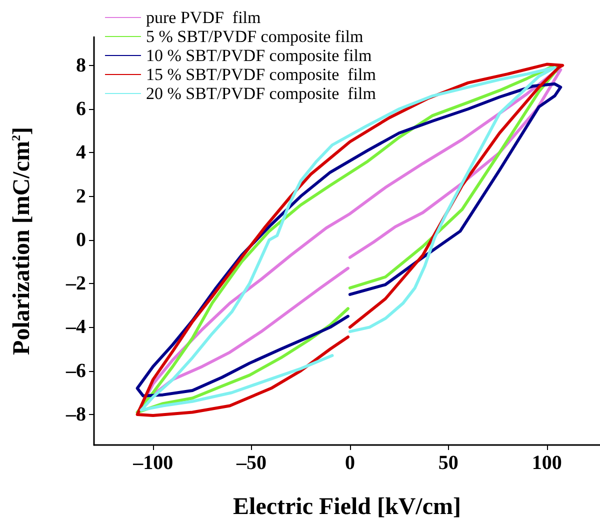  What do you see at coordinates (203, 17) in the screenshot?
I see `legend-label: pure PVDF film` at bounding box center [203, 17].